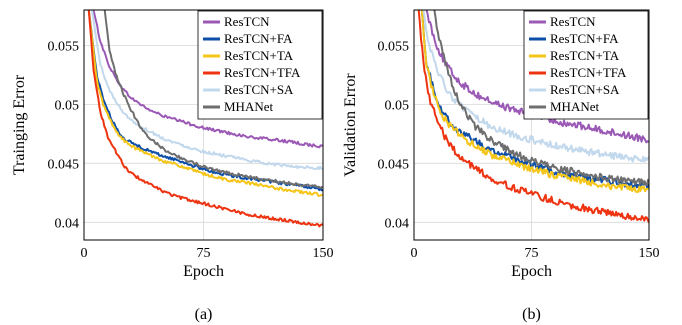 The width and height of the screenshot is (682, 325). I want to click on series-line-restcn, so click(207, 79).